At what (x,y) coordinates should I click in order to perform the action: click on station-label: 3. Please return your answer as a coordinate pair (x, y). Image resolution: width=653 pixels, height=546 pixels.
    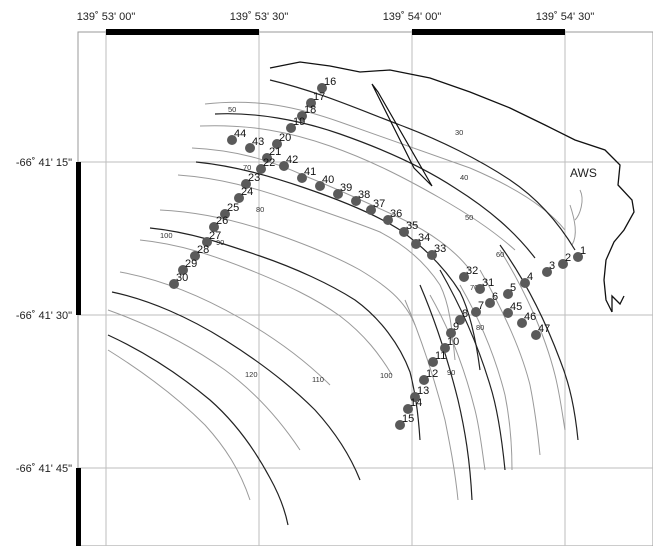
    Looking at the image, I should click on (552, 266).